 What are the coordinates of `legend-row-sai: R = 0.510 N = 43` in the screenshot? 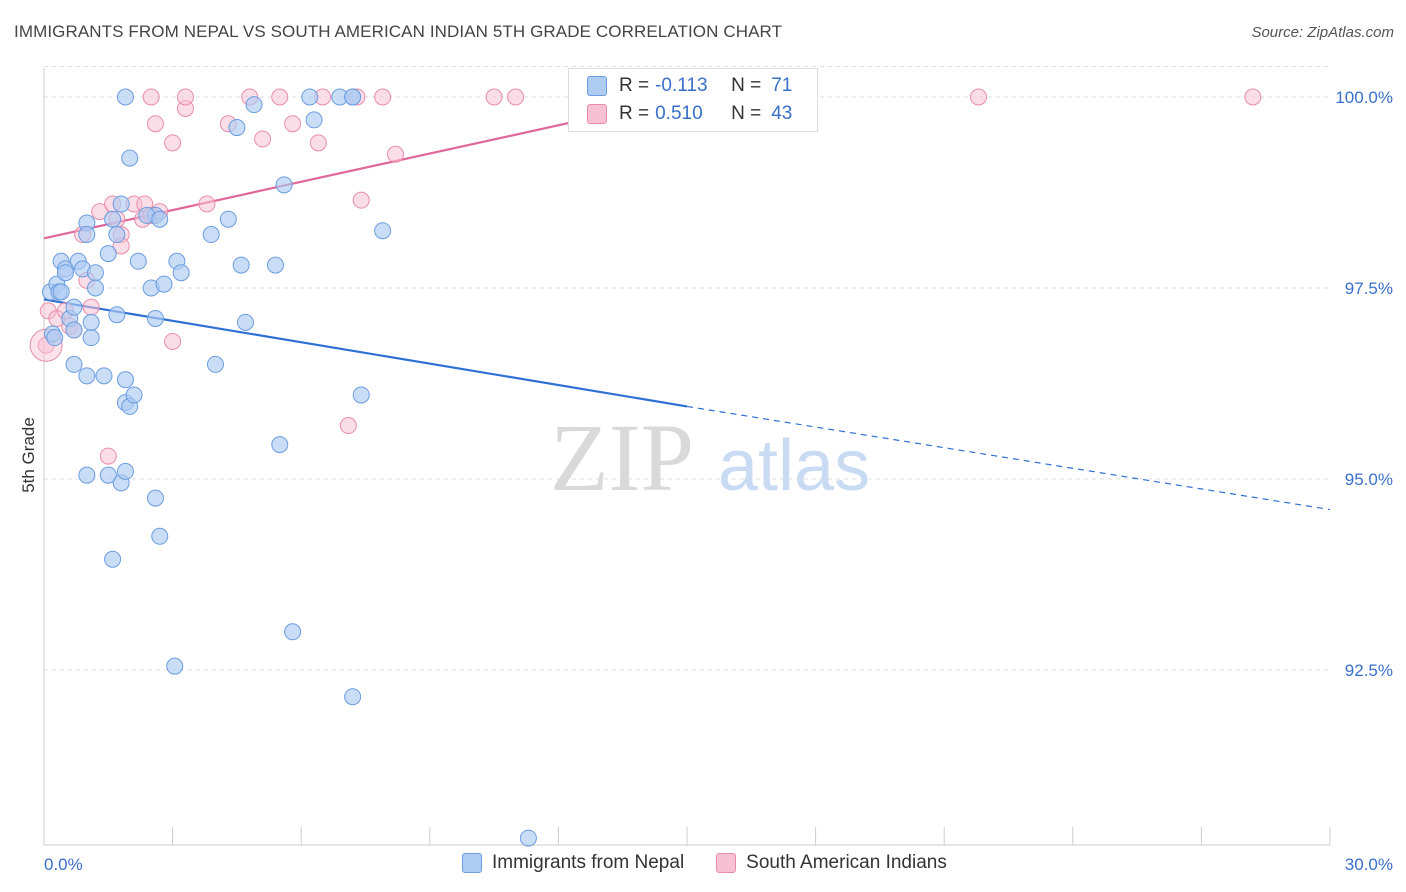 It's located at (689, 114).